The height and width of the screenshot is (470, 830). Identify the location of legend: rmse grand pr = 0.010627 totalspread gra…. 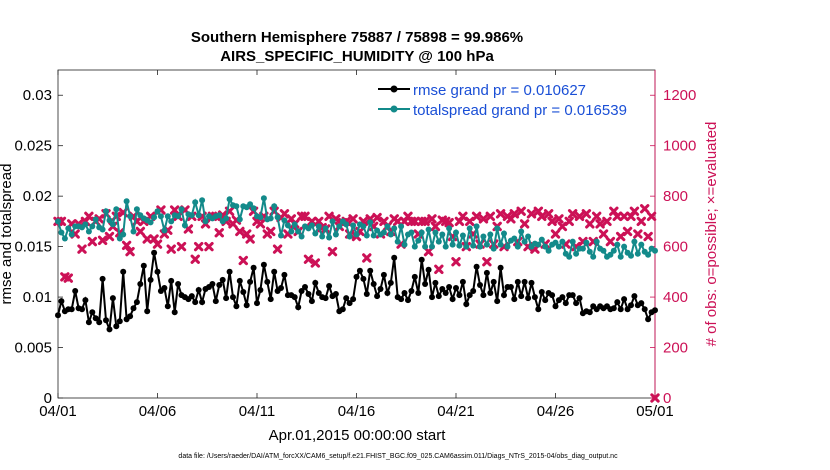
(502, 100).